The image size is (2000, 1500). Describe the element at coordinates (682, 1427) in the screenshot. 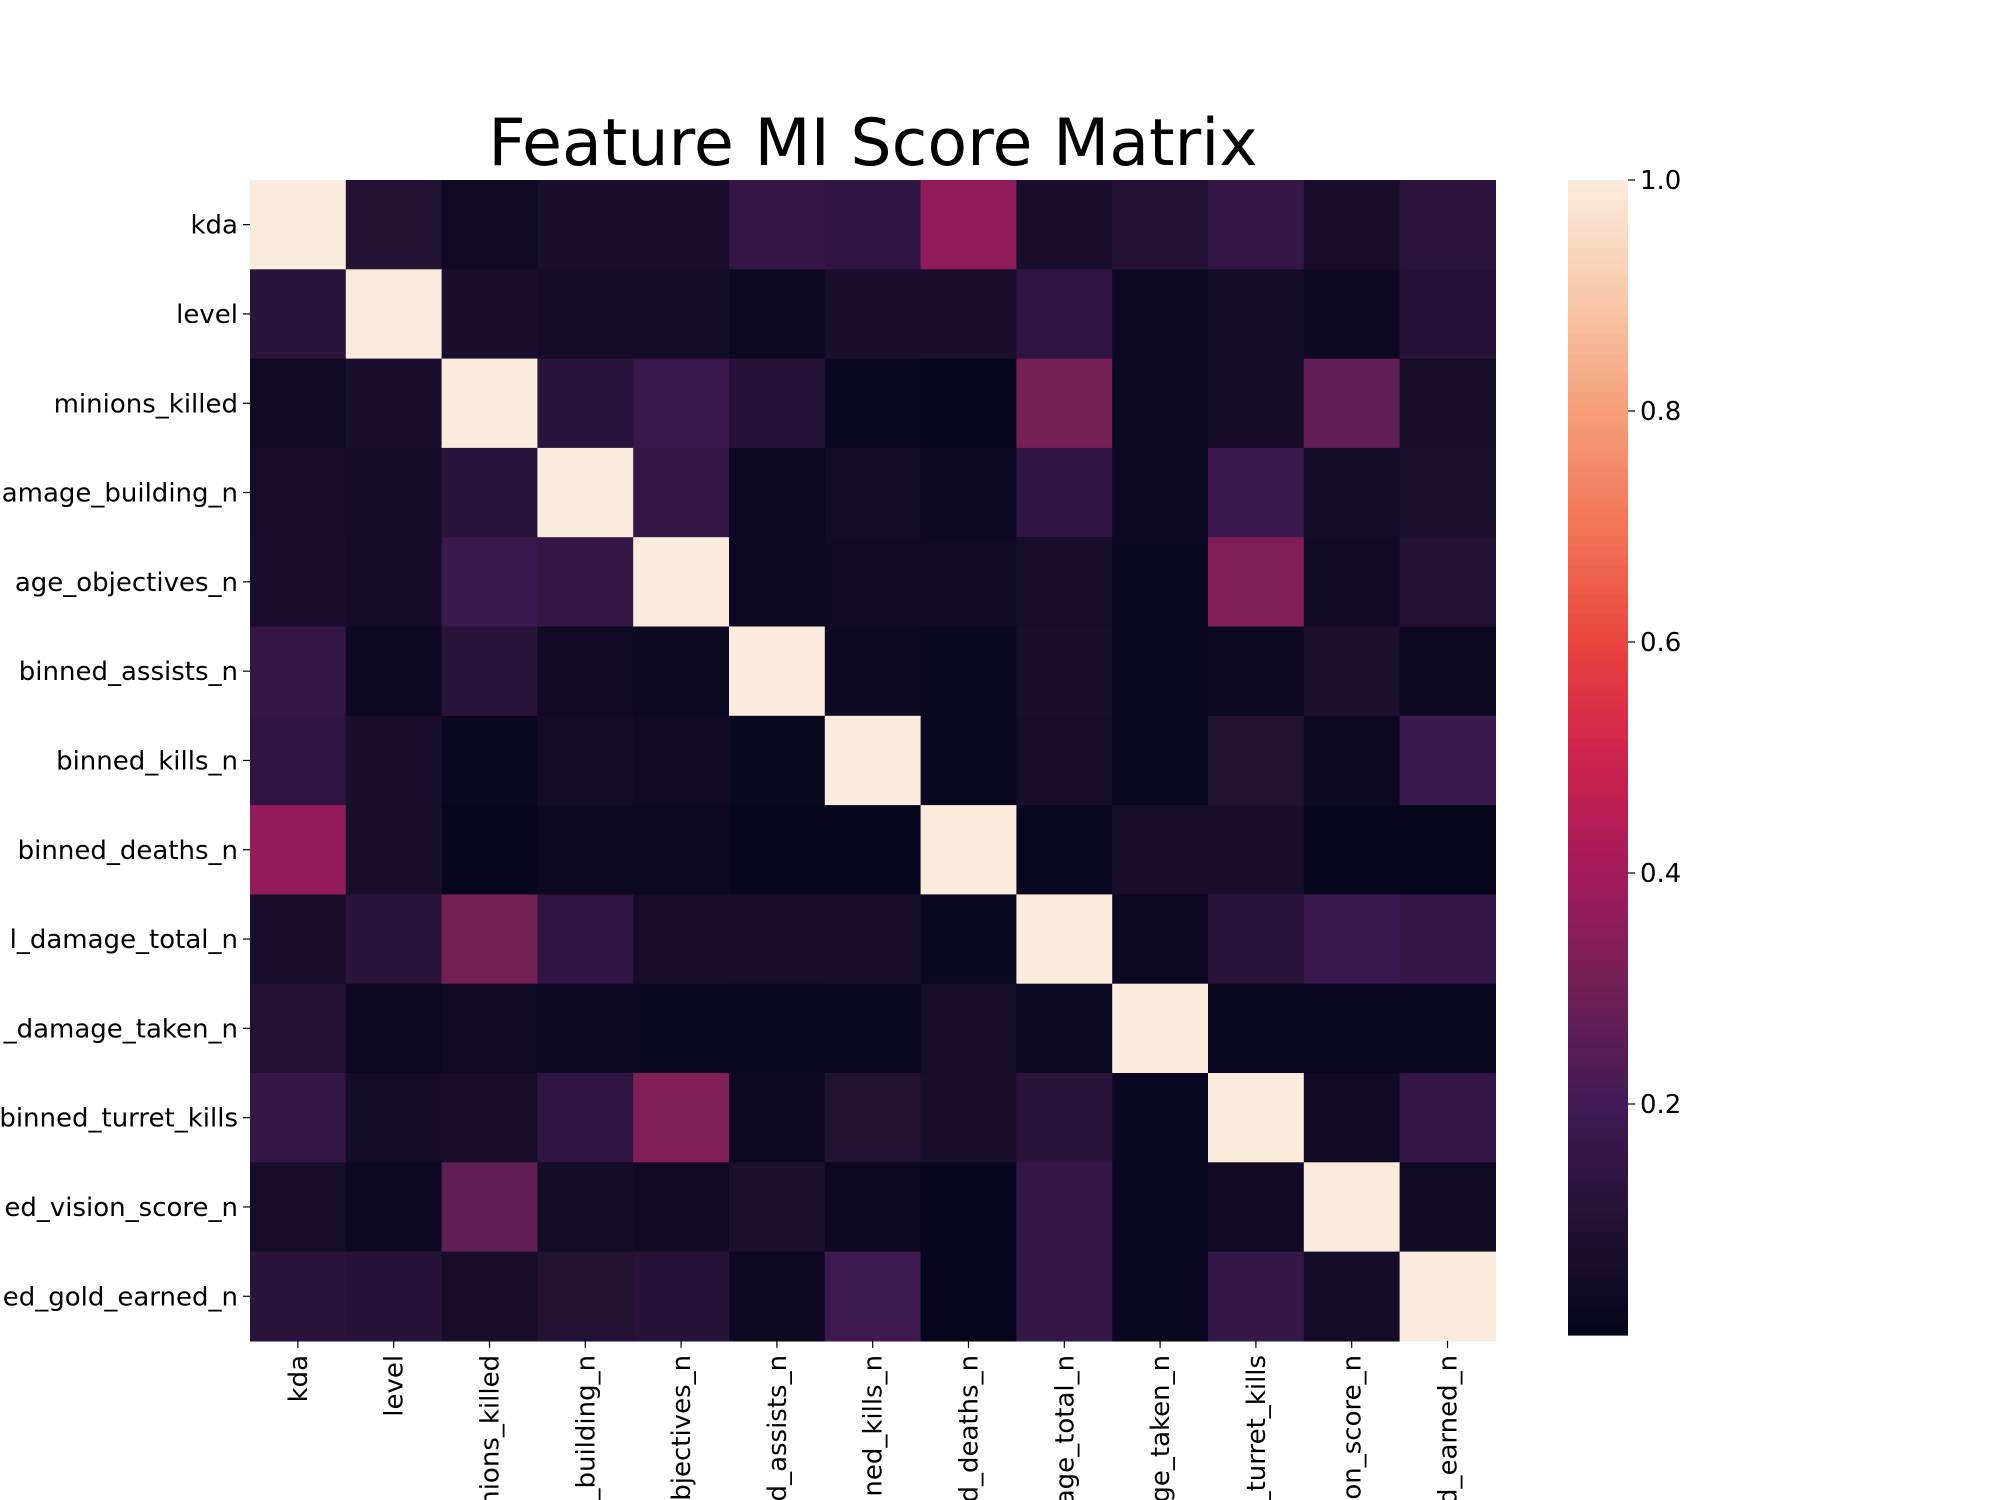

I see `column-label: bjectives_n` at that location.